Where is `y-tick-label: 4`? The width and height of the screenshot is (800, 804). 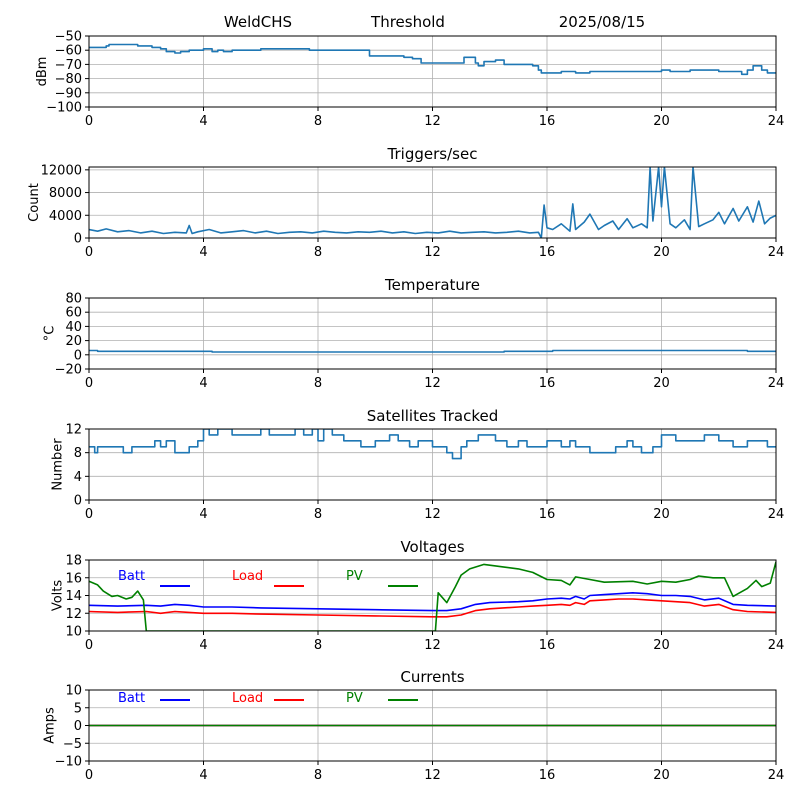
y-tick-label: 4 is located at coordinates (78, 477).